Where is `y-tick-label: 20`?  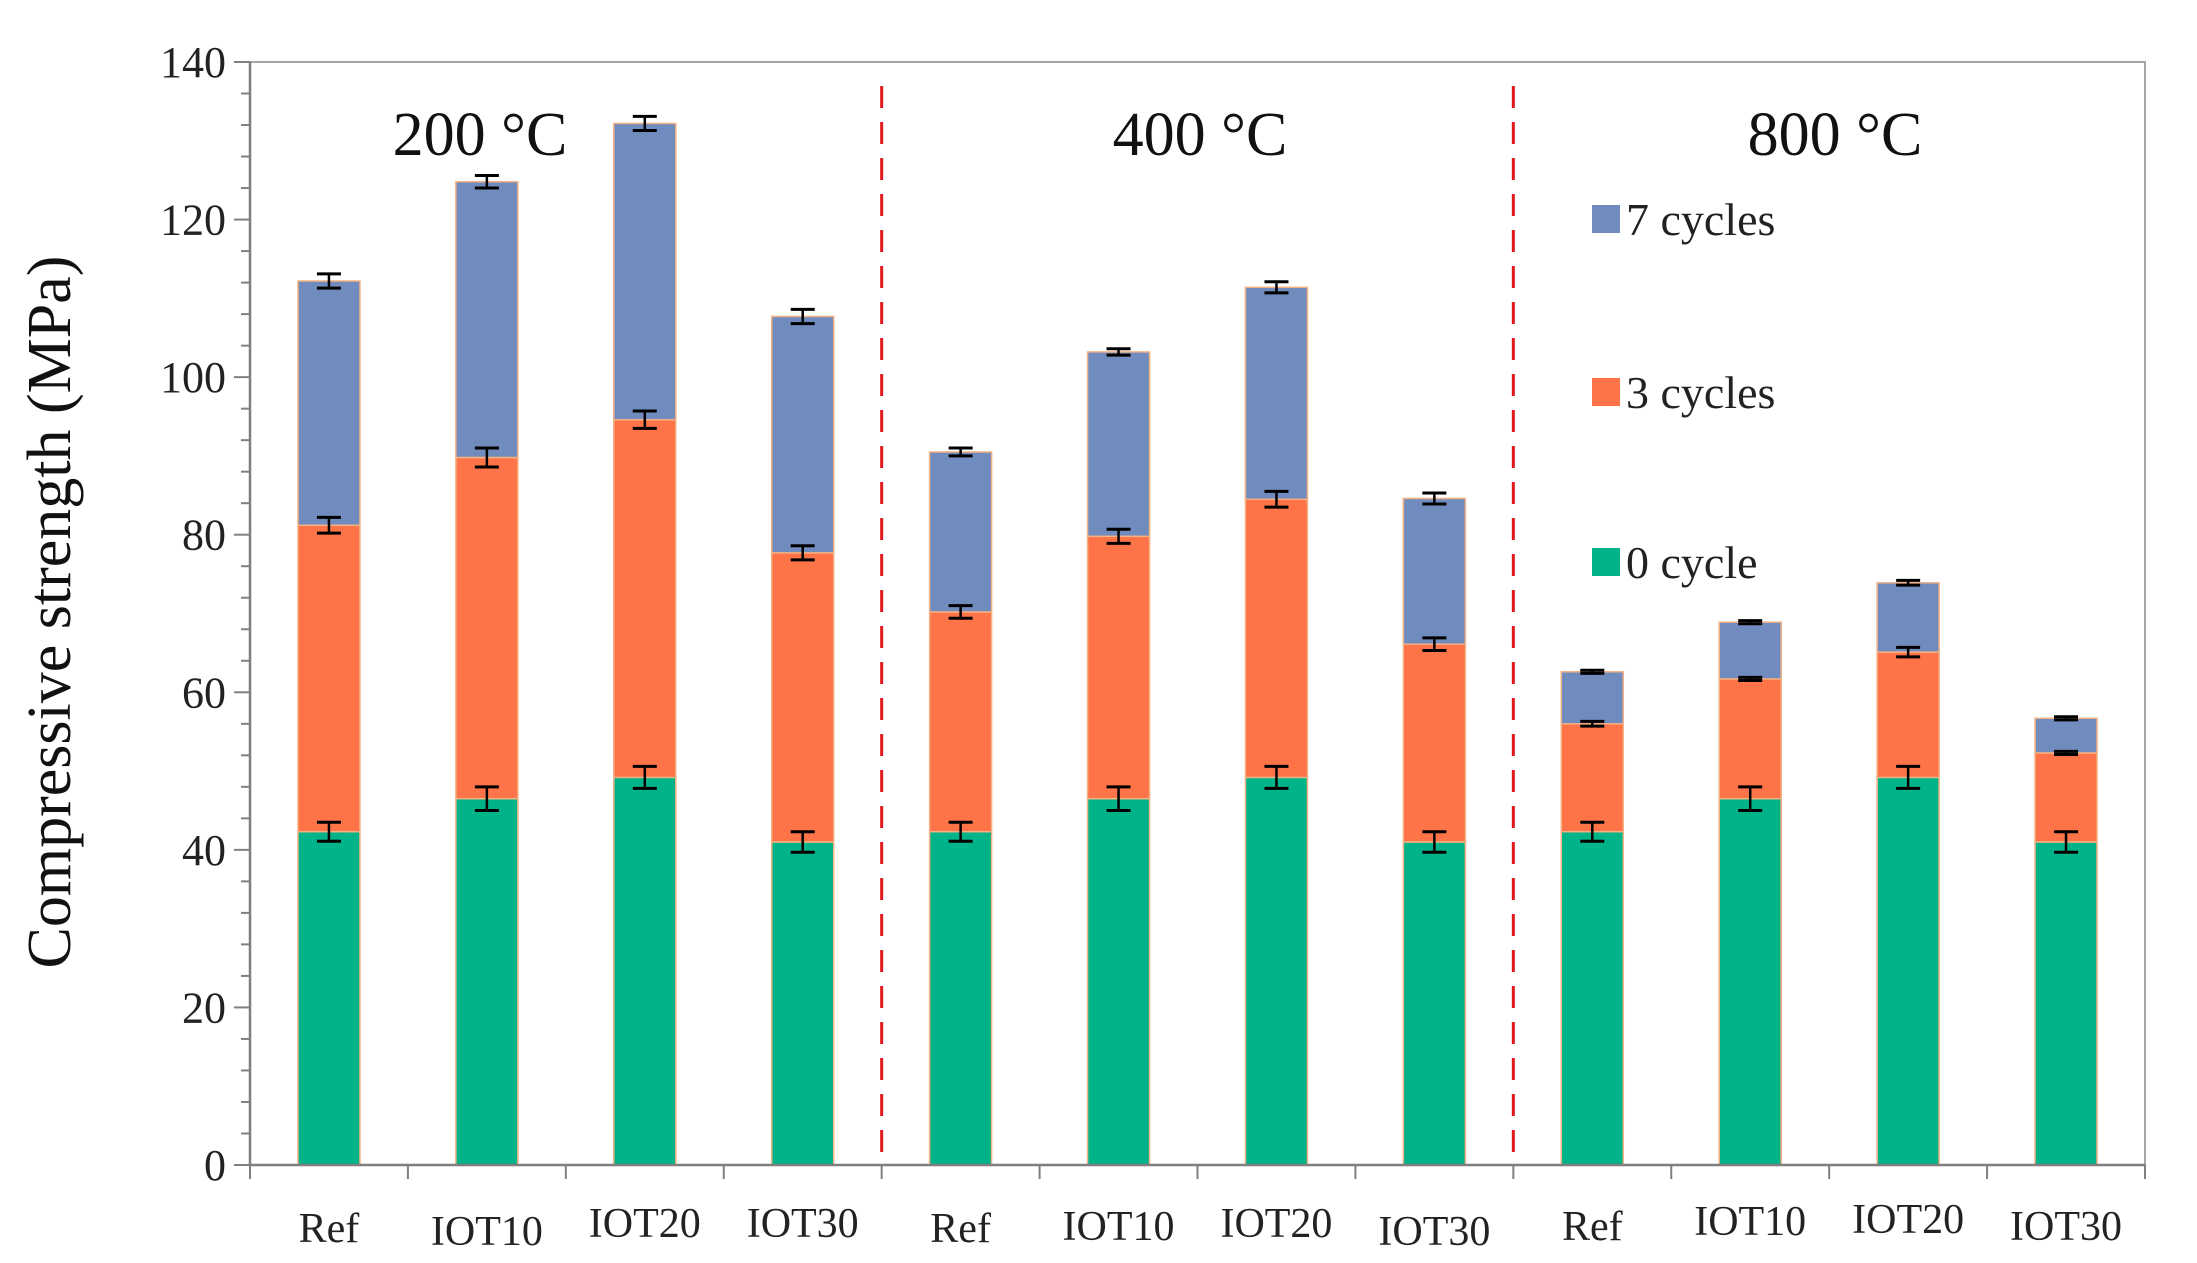 y-tick-label: 20 is located at coordinates (204, 1007).